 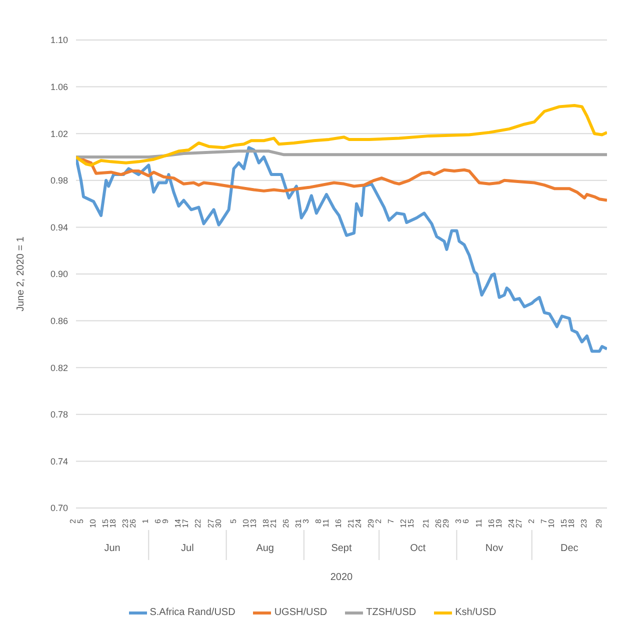 What do you see at coordinates (187, 548) in the screenshot?
I see `text: Jul` at bounding box center [187, 548].